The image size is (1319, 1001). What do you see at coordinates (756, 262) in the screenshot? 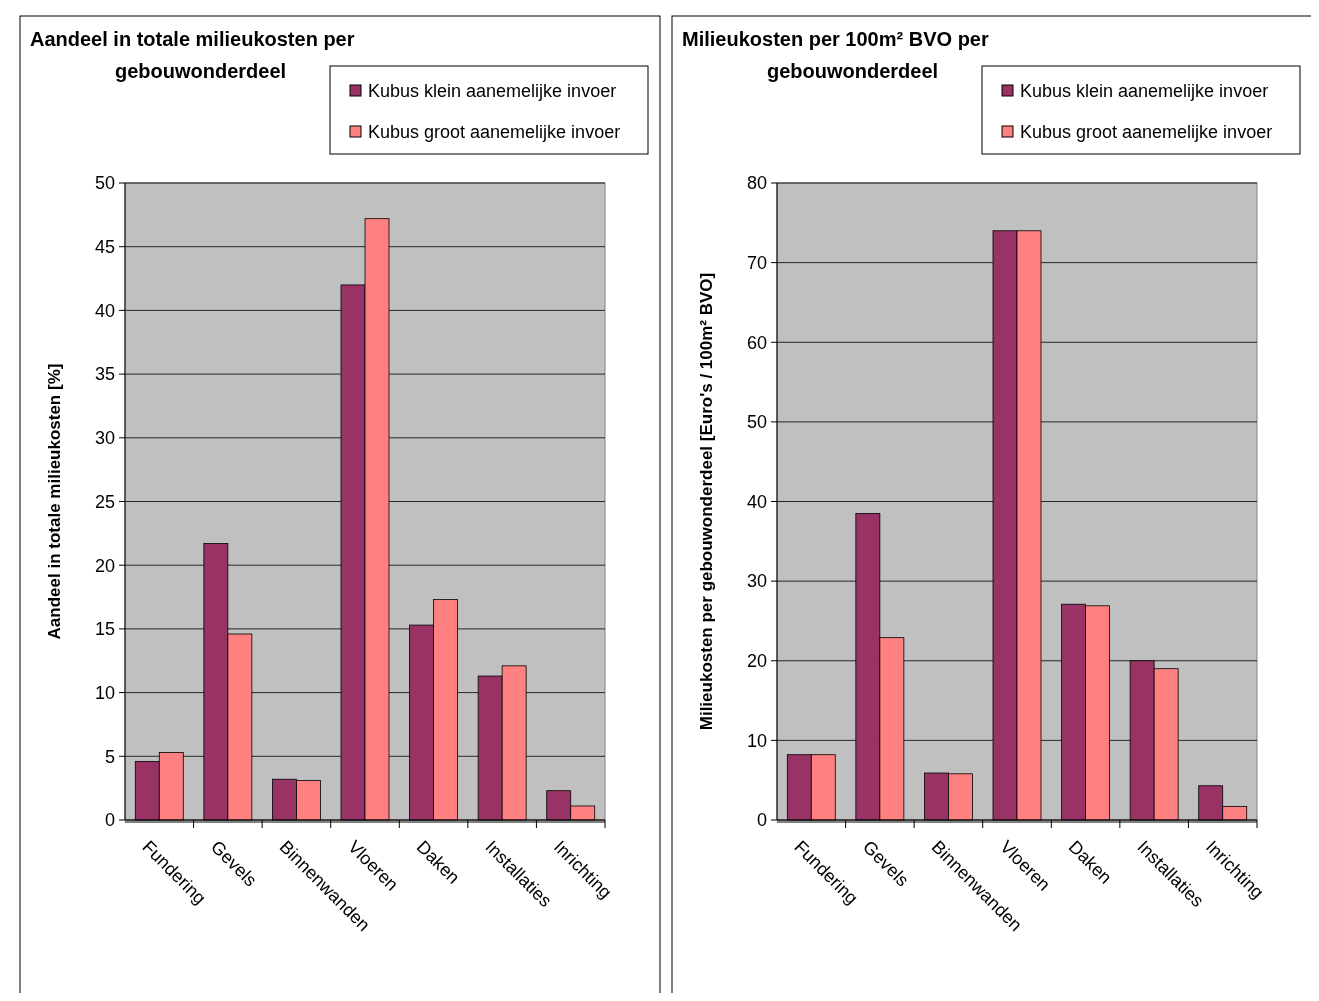
I see `y-tick-label: 70` at bounding box center [756, 262].